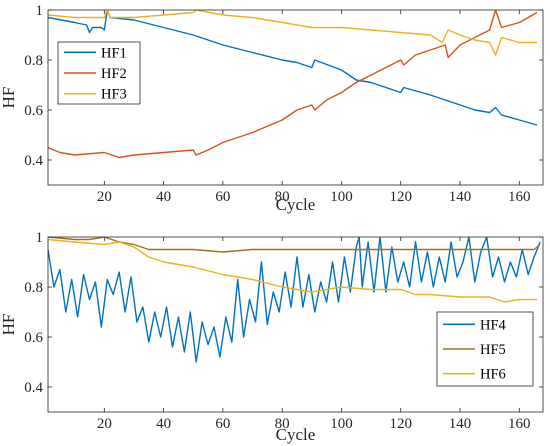 The width and height of the screenshot is (550, 446). I want to click on legend: HF4 HF5 HF6, so click(485, 349).